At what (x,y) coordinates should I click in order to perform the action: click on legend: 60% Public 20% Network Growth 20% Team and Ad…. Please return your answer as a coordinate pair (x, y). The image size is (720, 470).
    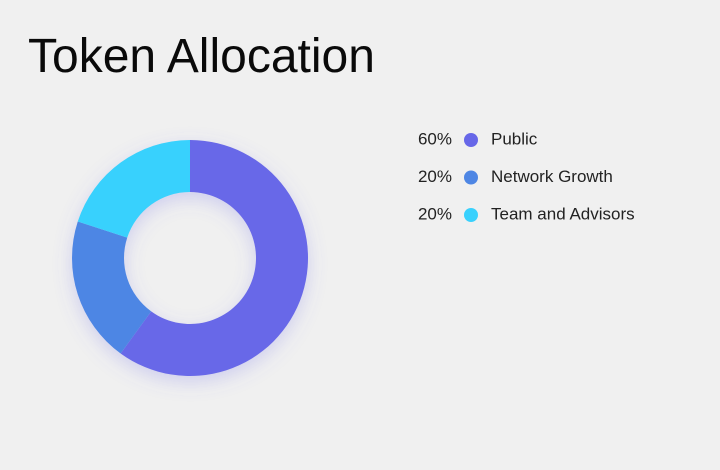
    Looking at the image, I should click on (526, 176).